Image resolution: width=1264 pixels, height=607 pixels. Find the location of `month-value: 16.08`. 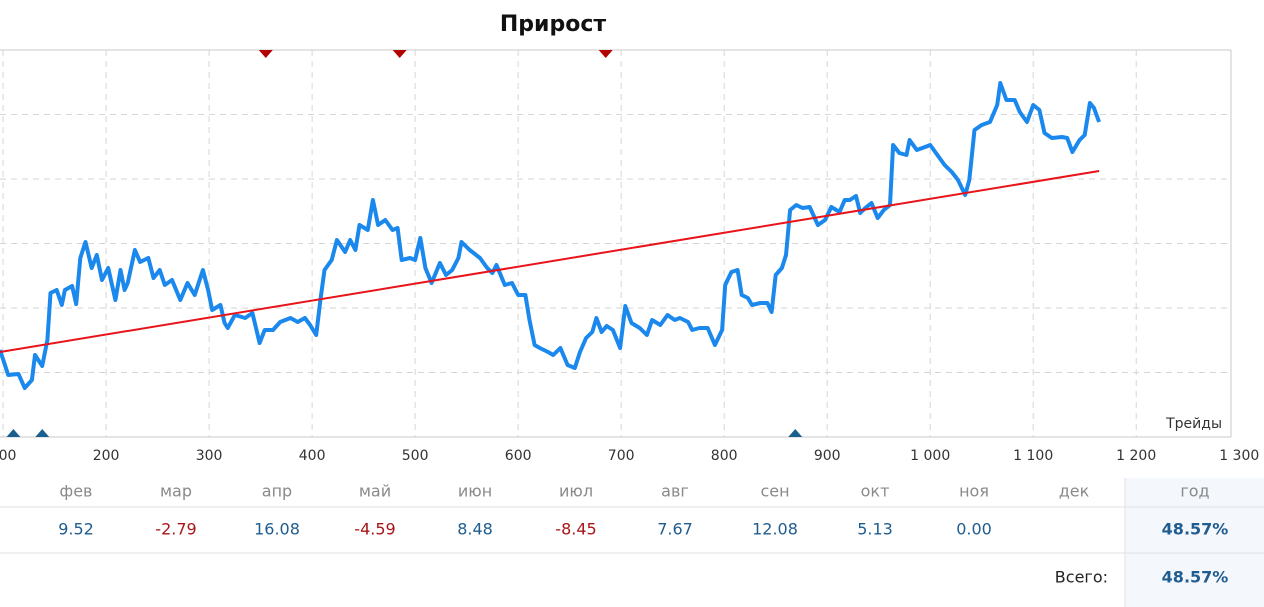

month-value: 16.08 is located at coordinates (277, 529).